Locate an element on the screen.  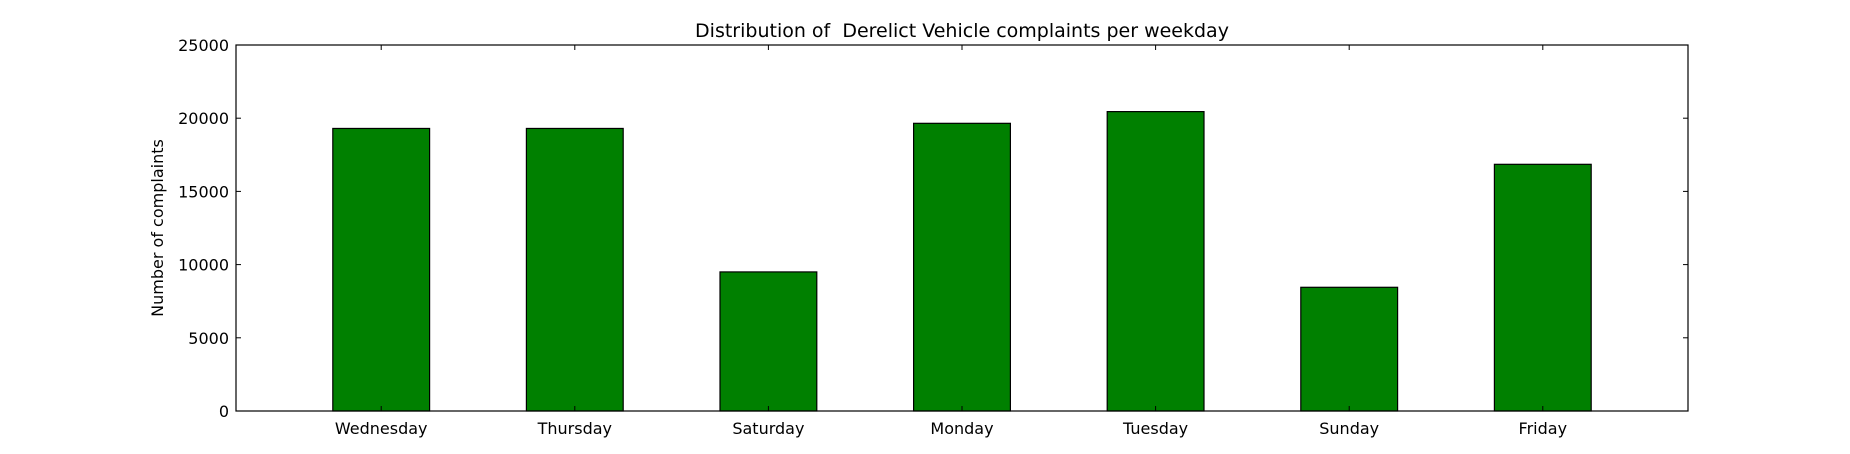
y-tick-label-20000: 20000 is located at coordinates (203, 118).